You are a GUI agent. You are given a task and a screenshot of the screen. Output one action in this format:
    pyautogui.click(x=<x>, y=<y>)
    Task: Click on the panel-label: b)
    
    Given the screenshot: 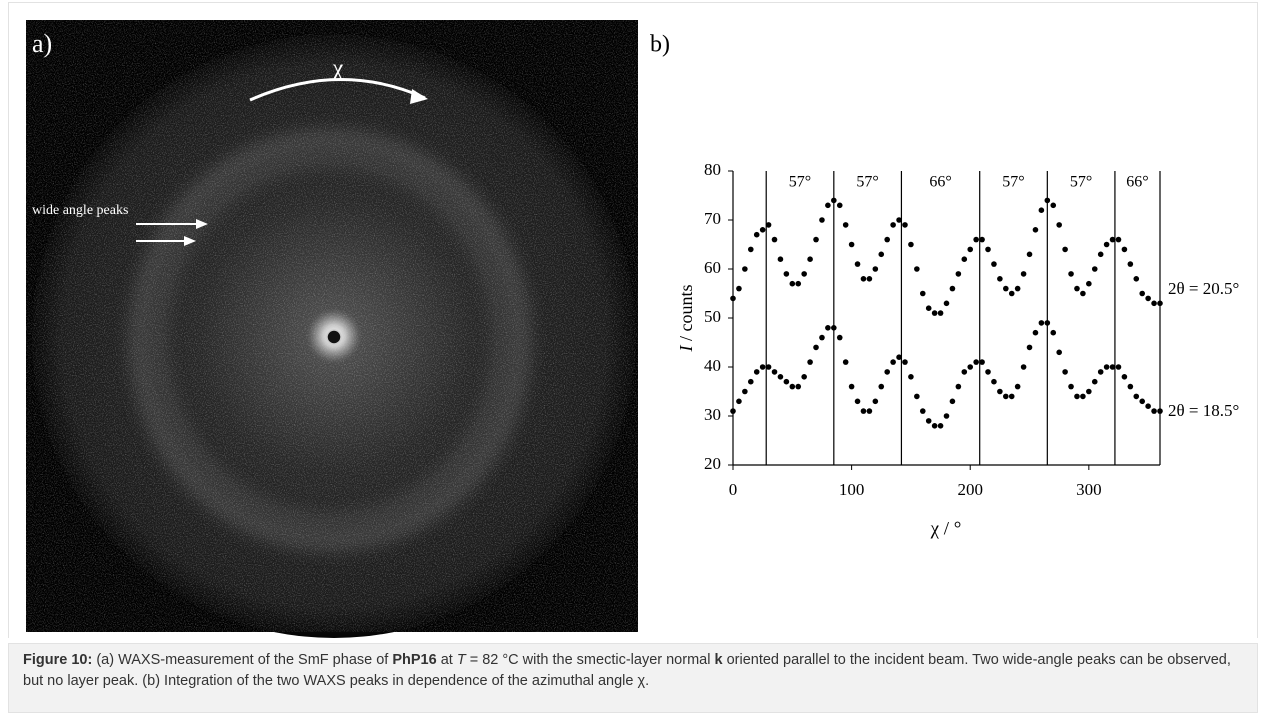 What is the action you would take?
    pyautogui.click(x=660, y=45)
    